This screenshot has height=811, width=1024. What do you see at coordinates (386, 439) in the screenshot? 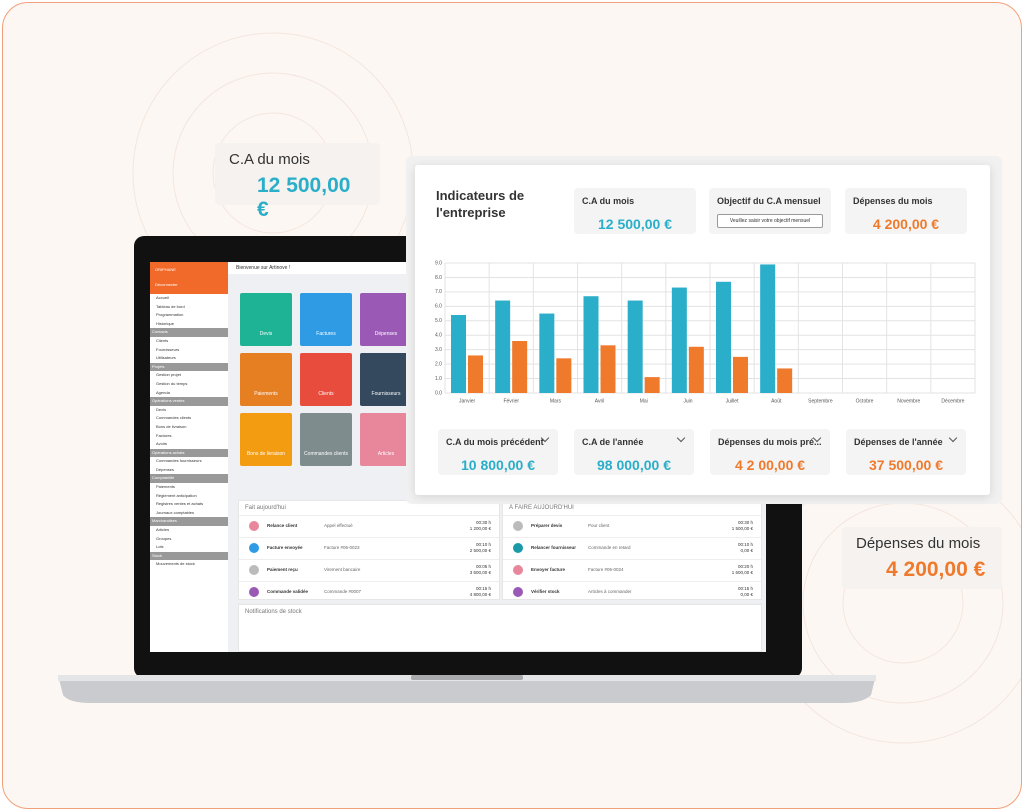
I see `tile: Articles` at bounding box center [386, 439].